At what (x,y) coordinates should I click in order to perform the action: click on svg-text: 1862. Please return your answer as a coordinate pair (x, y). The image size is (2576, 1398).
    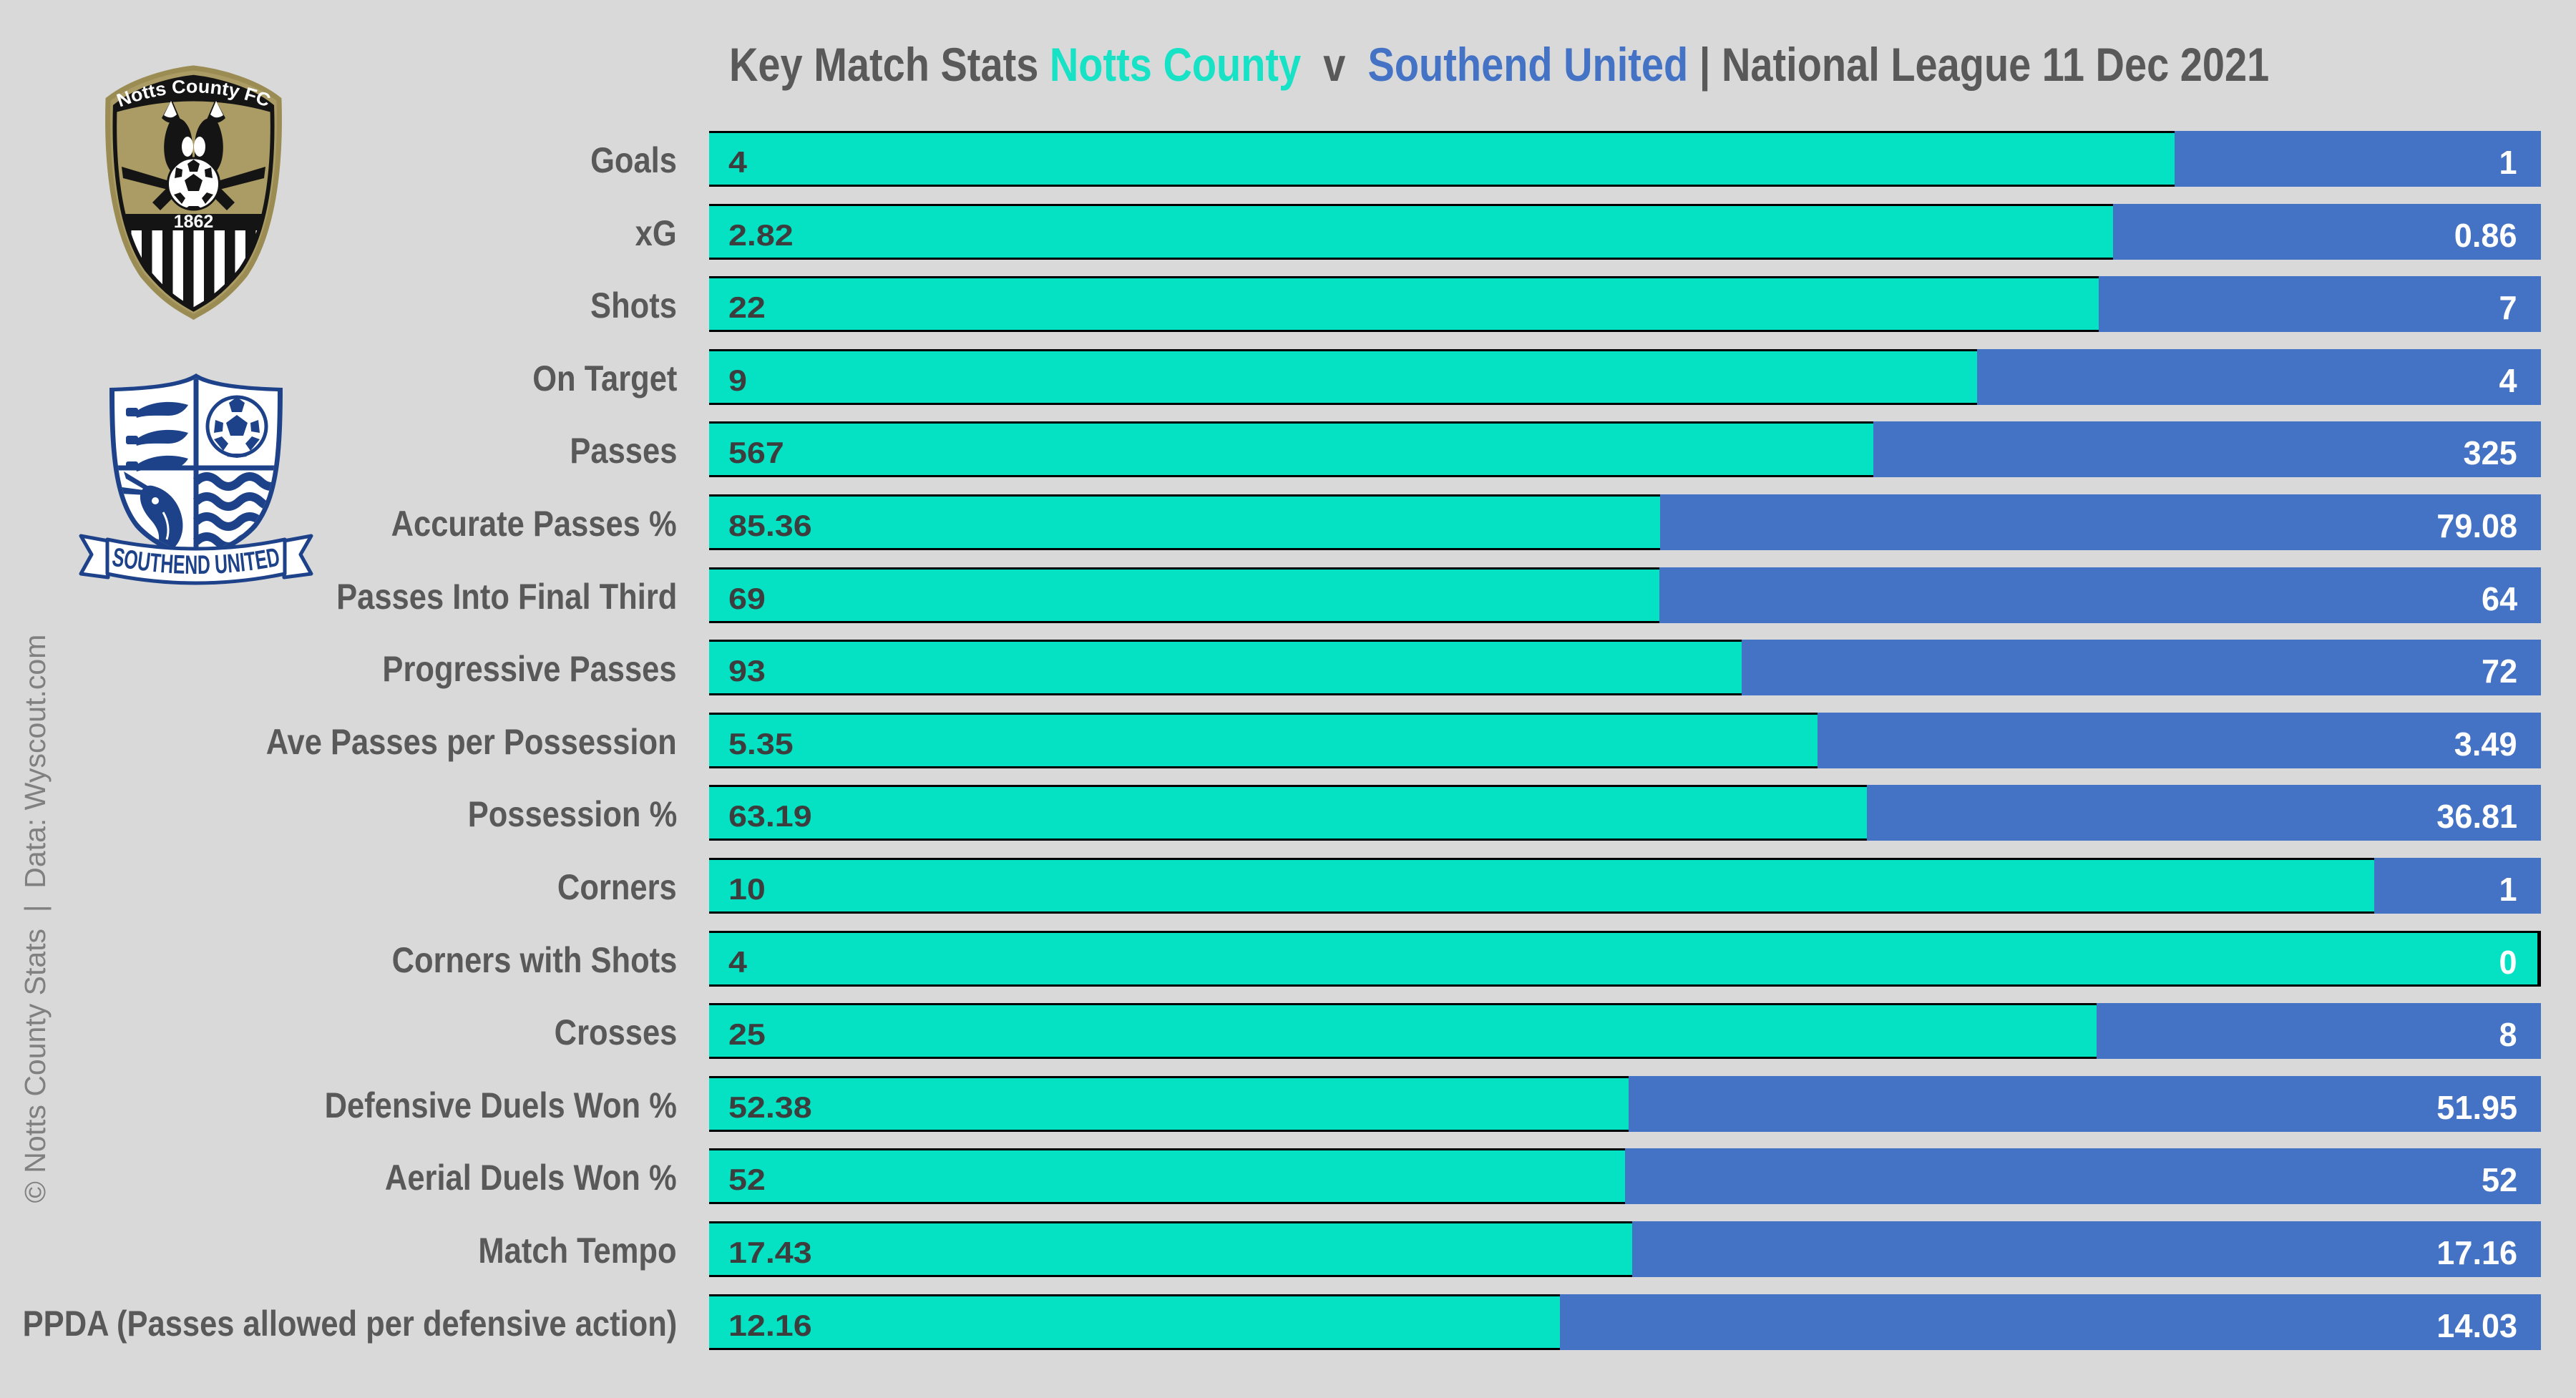
    Looking at the image, I should click on (194, 222).